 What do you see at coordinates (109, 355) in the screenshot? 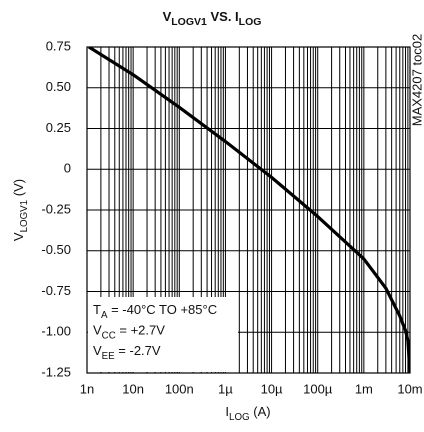
I see `annotation-part: EE` at bounding box center [109, 355].